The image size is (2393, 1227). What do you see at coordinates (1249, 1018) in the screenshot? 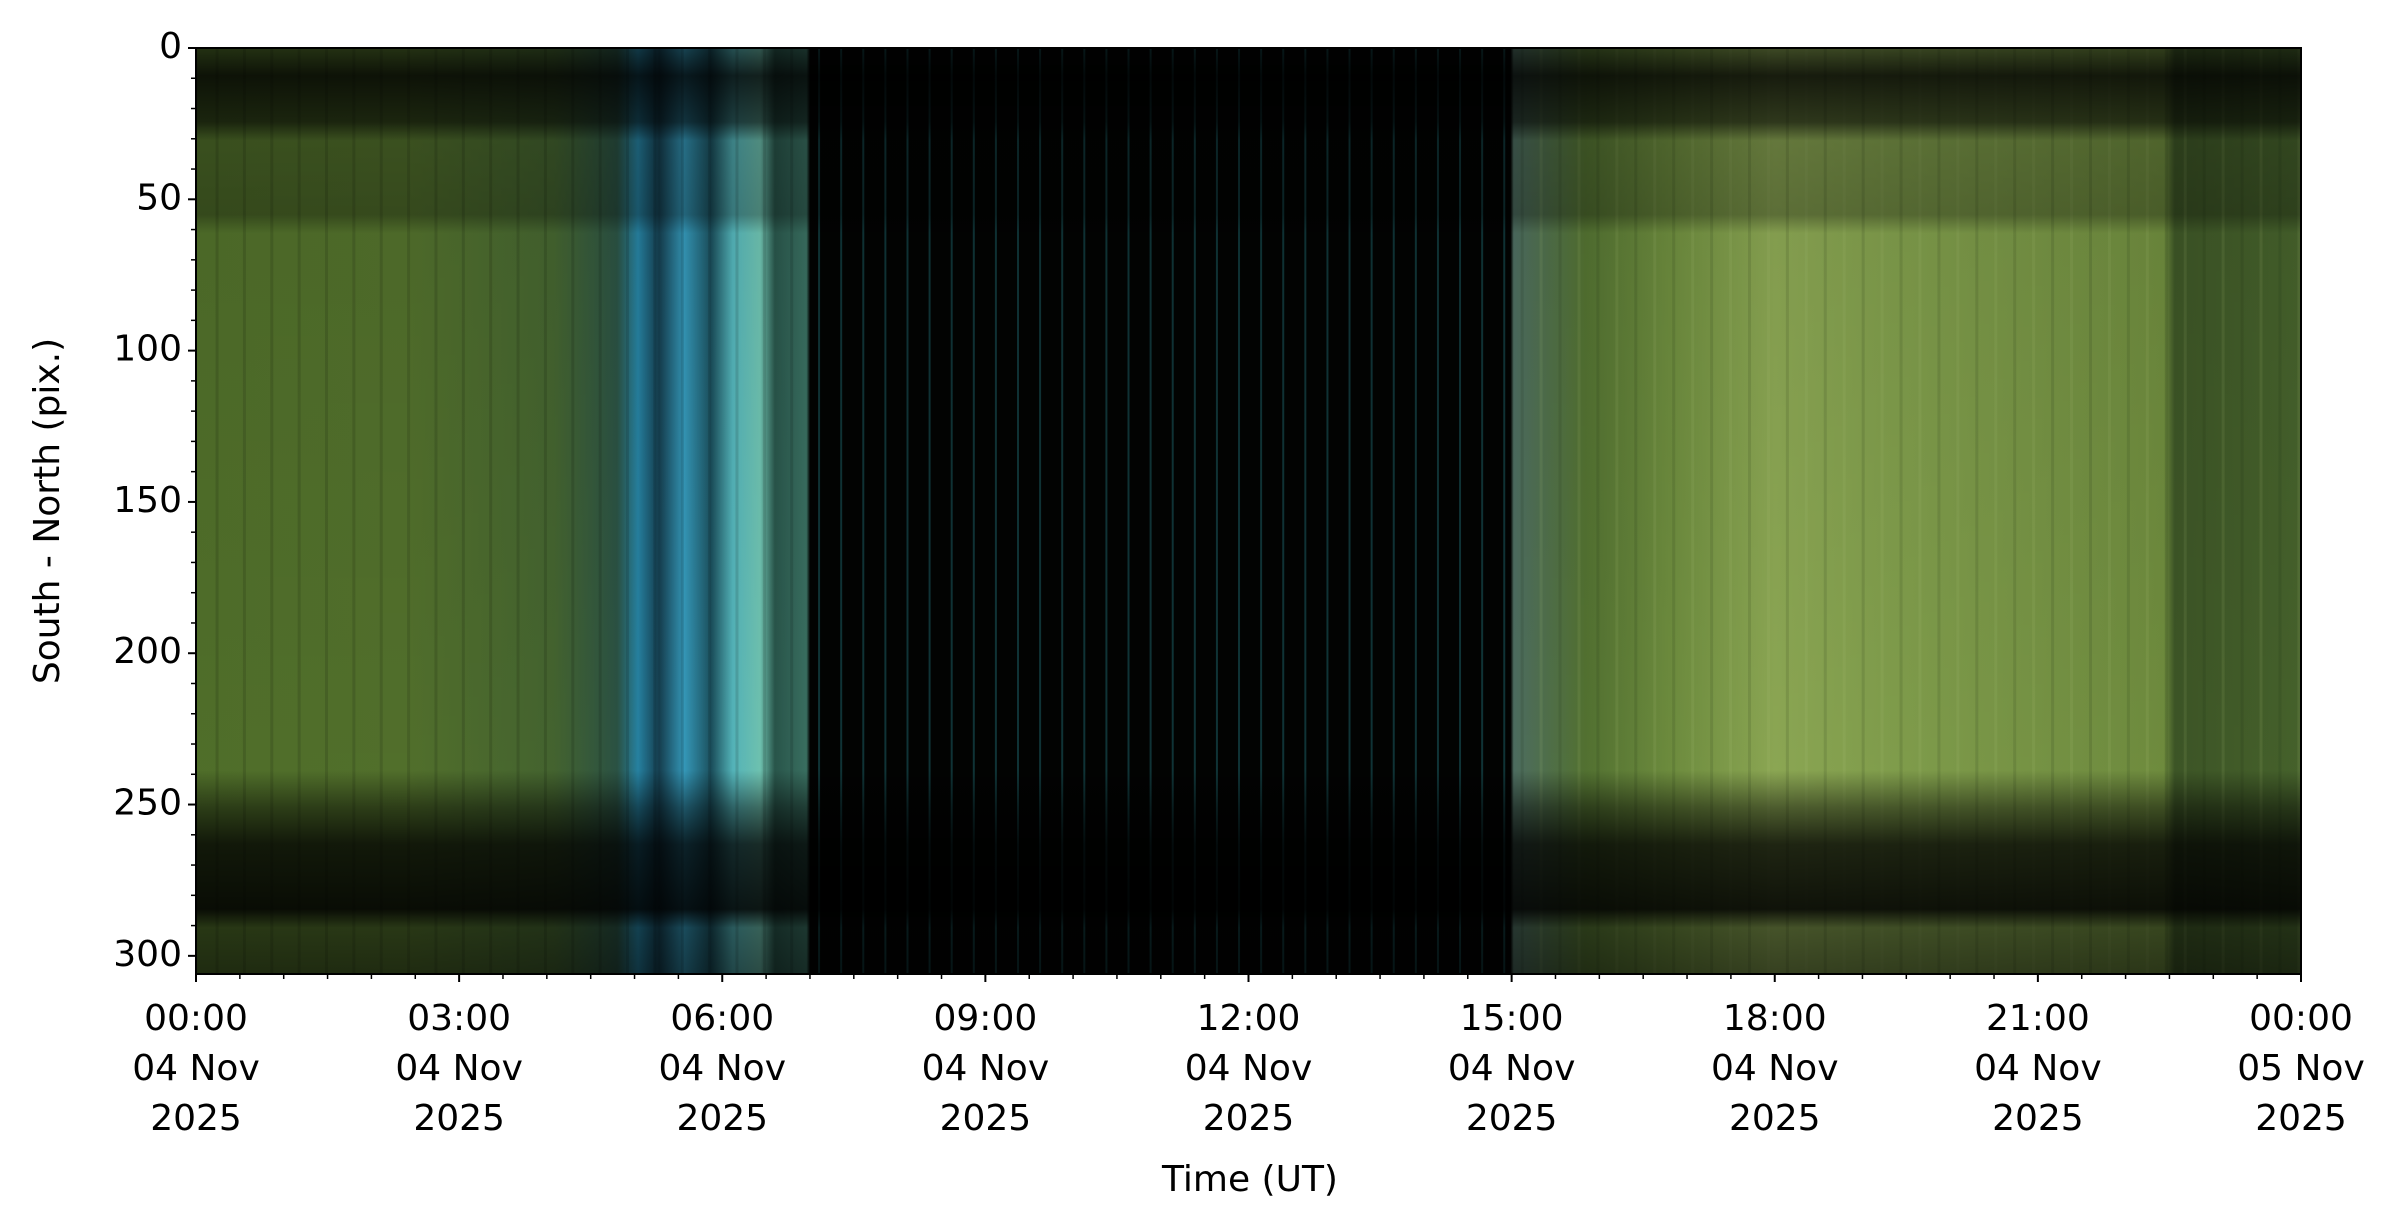
I see `x-tick-label: 12:00` at bounding box center [1249, 1018].